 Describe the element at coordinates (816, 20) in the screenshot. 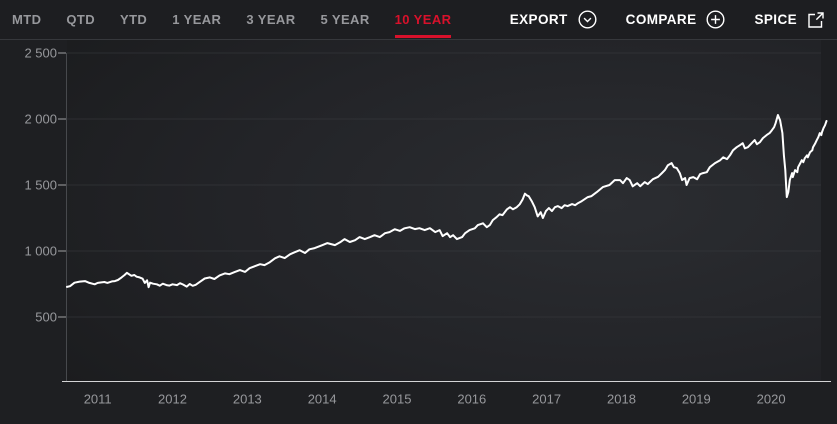

I see `external-link-icon` at that location.